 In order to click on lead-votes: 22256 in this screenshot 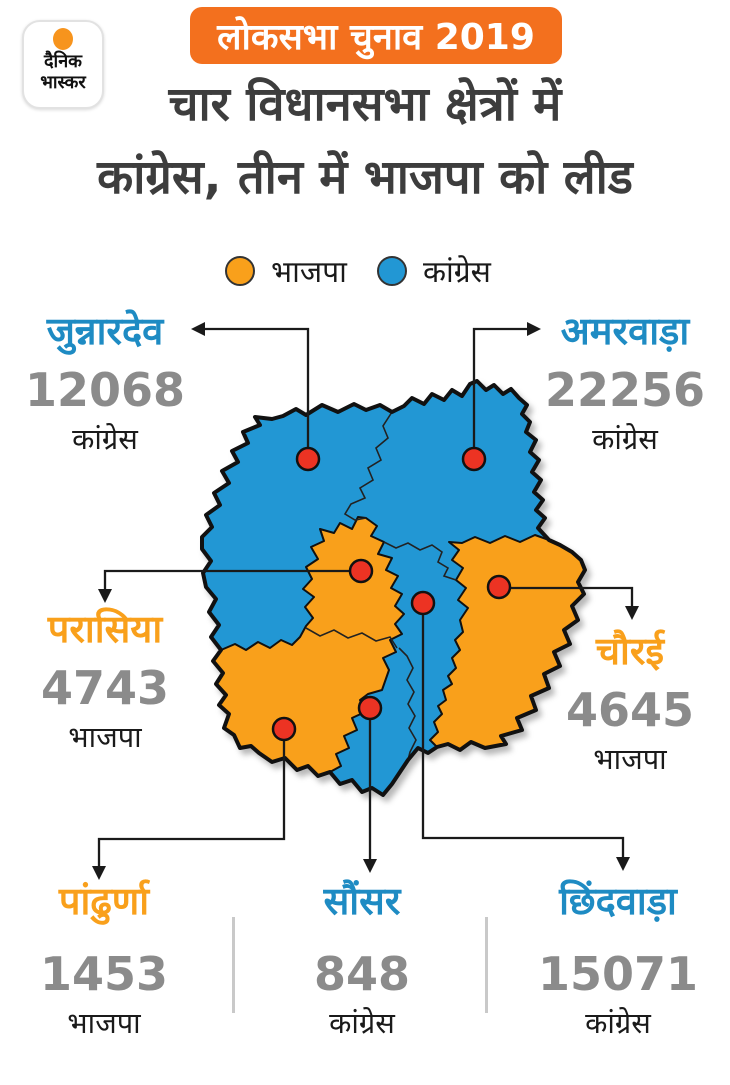, I will do `click(625, 390)`.